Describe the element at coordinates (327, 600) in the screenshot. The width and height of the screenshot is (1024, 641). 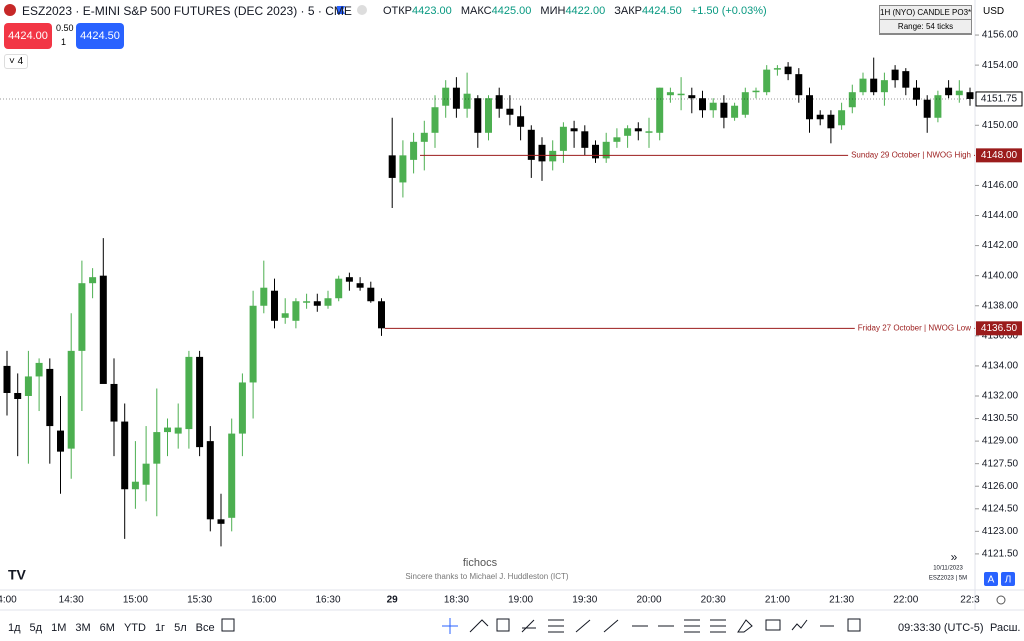
I see `x-tick-label: 16:30` at that location.